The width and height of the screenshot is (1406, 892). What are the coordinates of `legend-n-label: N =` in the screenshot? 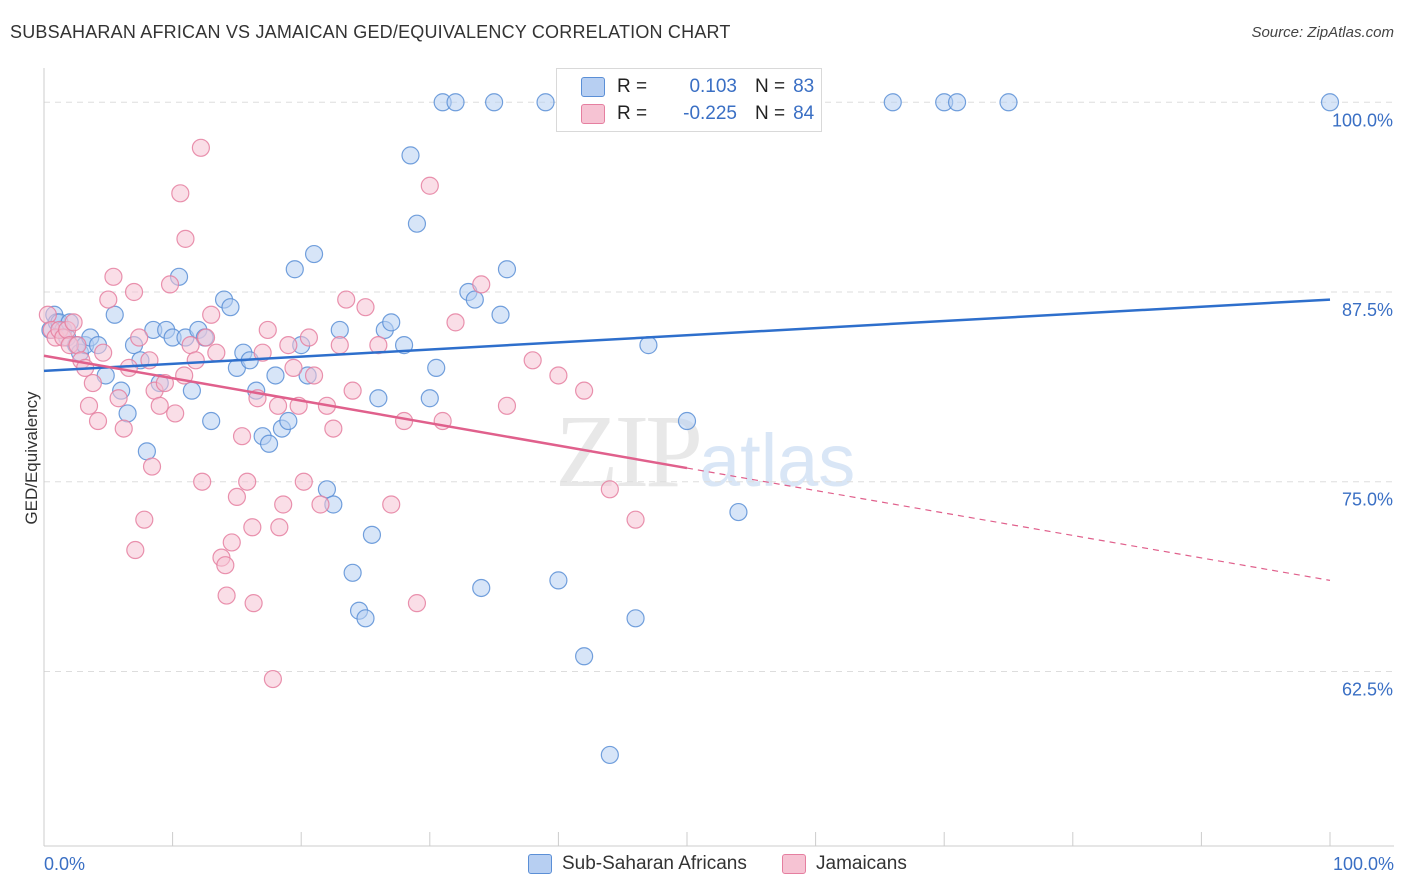 It's located at (770, 86).